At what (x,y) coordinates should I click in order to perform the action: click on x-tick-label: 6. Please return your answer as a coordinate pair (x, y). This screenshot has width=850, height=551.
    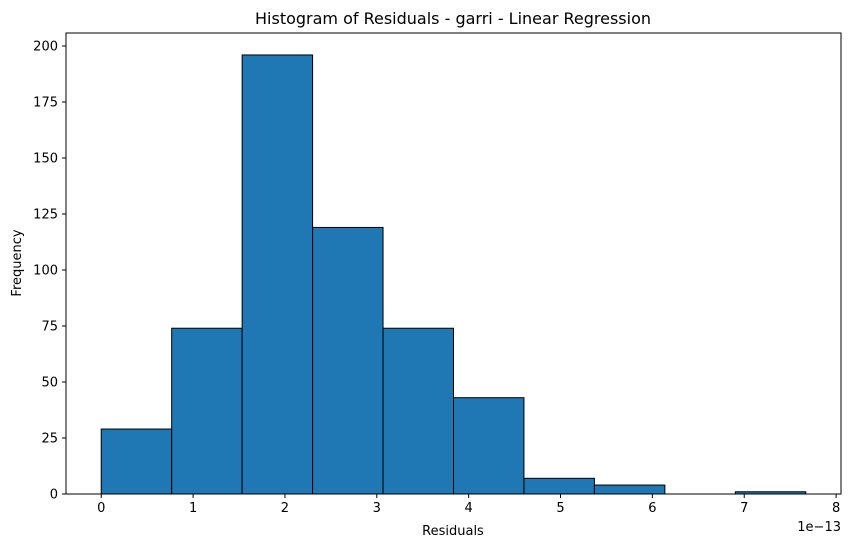
    Looking at the image, I should click on (652, 508).